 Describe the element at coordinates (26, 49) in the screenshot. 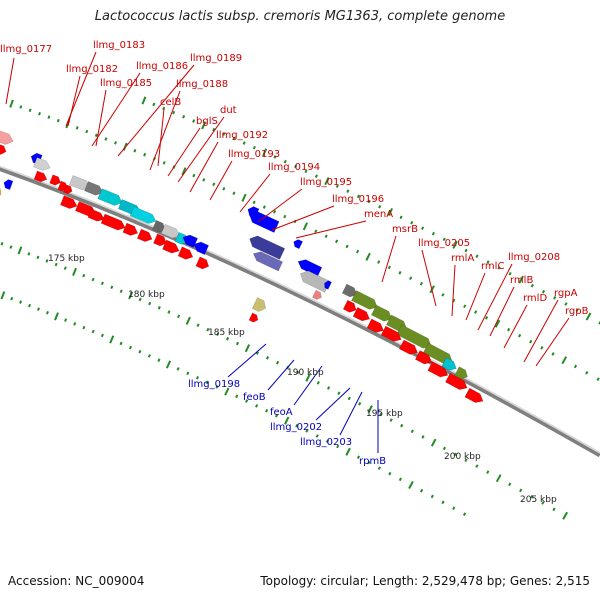

I see `gene-label: llmg_0177` at that location.